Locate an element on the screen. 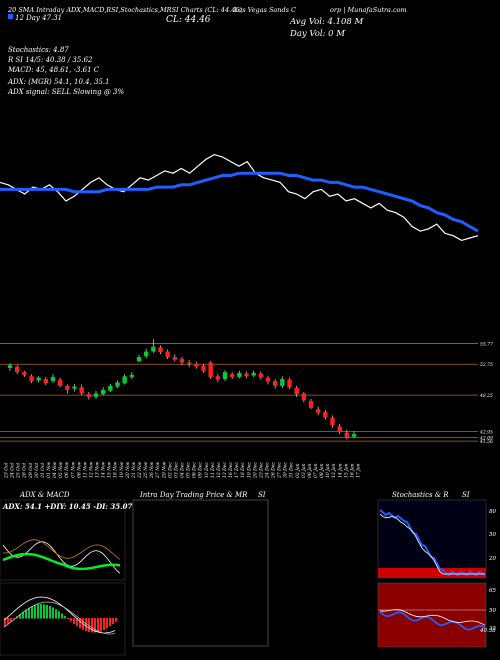  date-label: 05 Nov is located at coordinates (61, 469).